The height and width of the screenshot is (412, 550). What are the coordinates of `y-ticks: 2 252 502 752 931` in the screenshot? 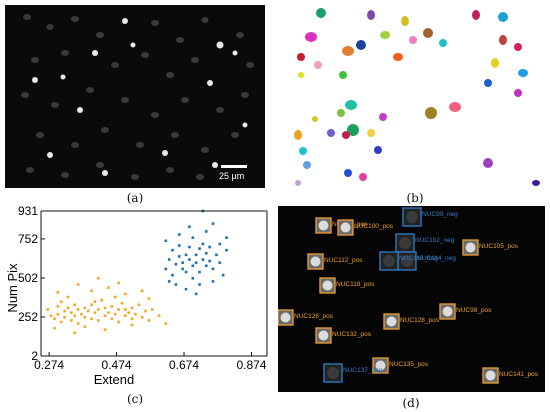 It's located at (31, 283).